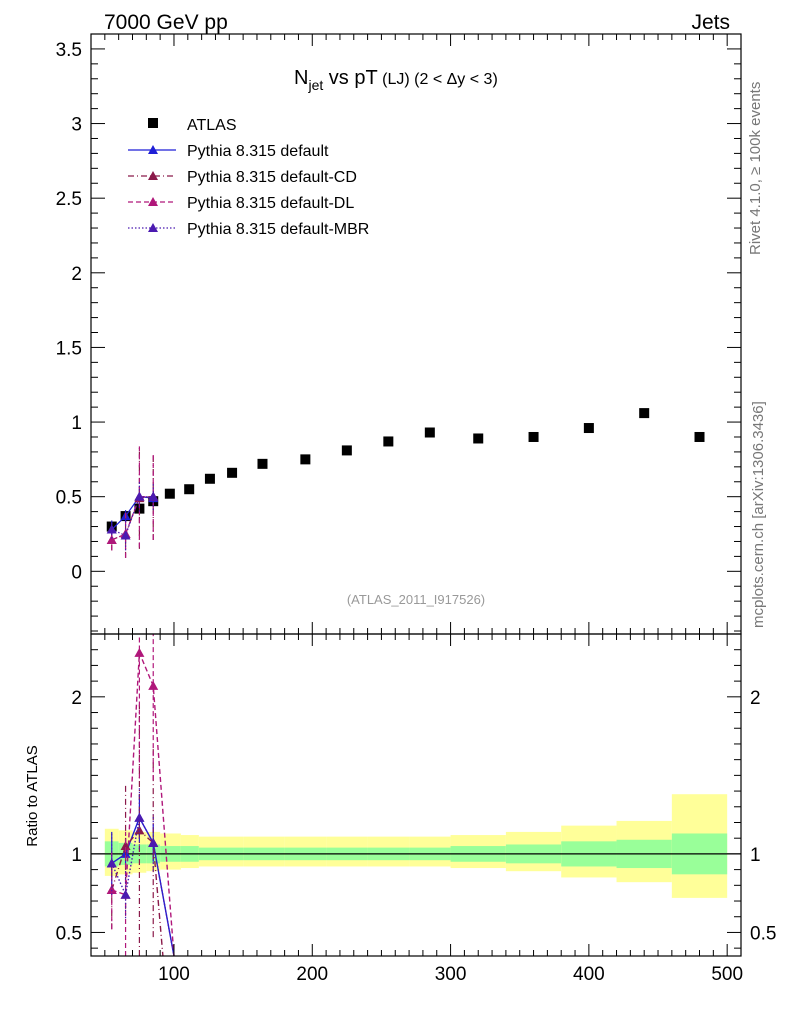  I want to click on x-tick-label: 300, so click(451, 974).